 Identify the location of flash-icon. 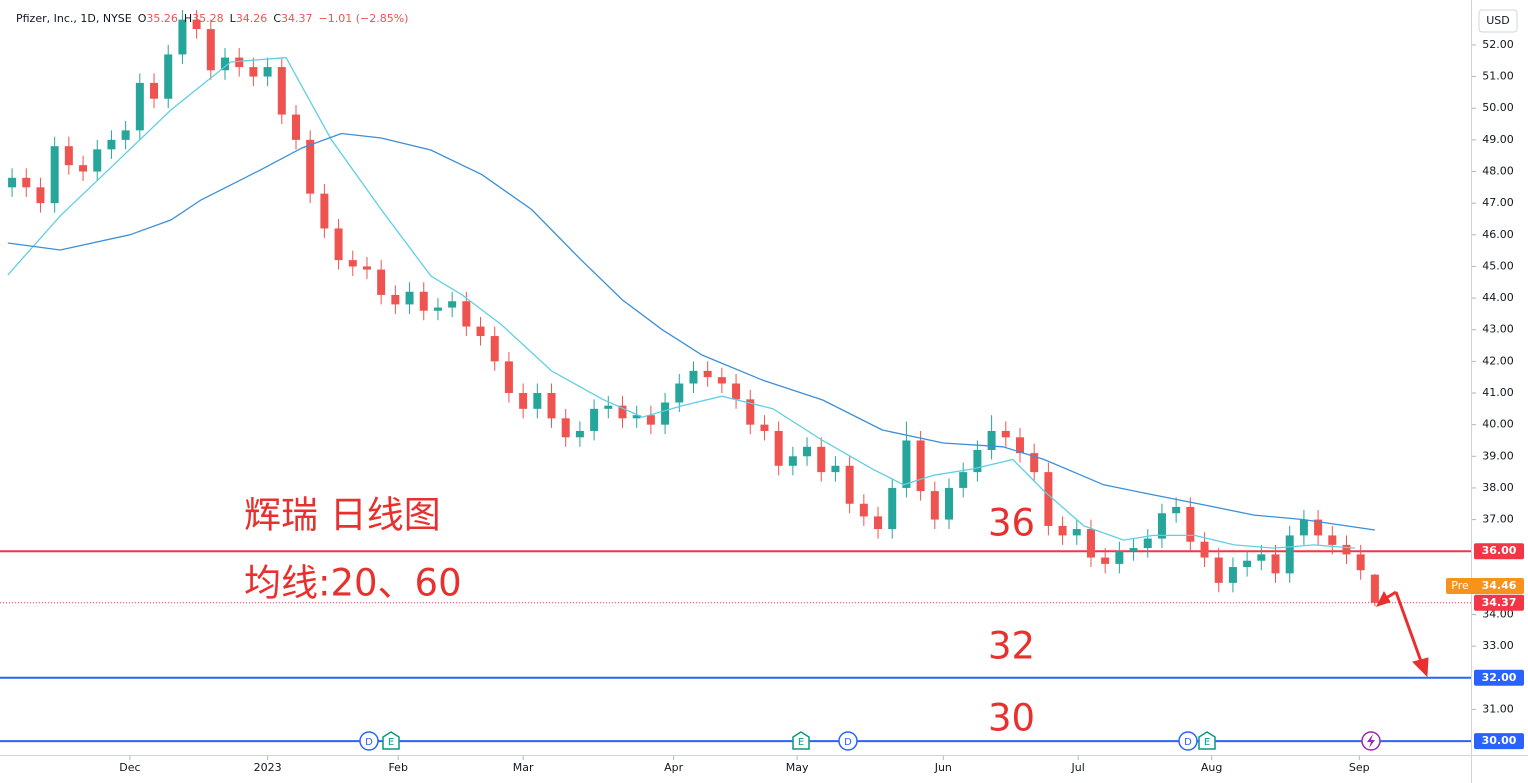
(1371, 741).